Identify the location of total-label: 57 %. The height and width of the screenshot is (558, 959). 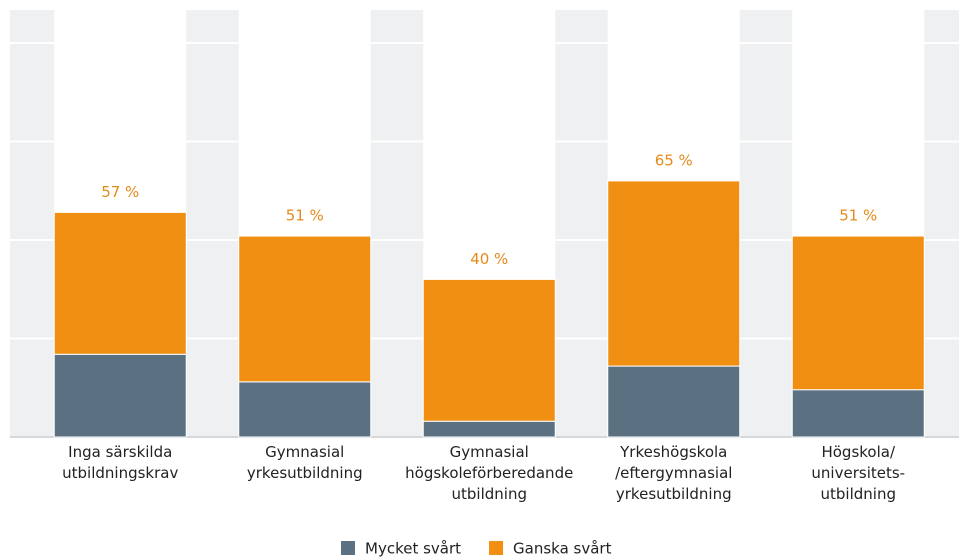
(120, 192).